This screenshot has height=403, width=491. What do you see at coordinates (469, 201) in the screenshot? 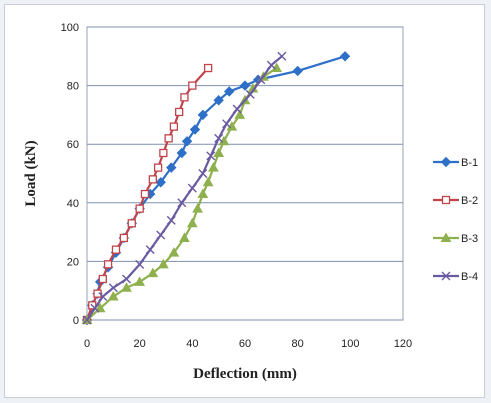
I see `legend-label-b-2: B-2` at bounding box center [469, 201].